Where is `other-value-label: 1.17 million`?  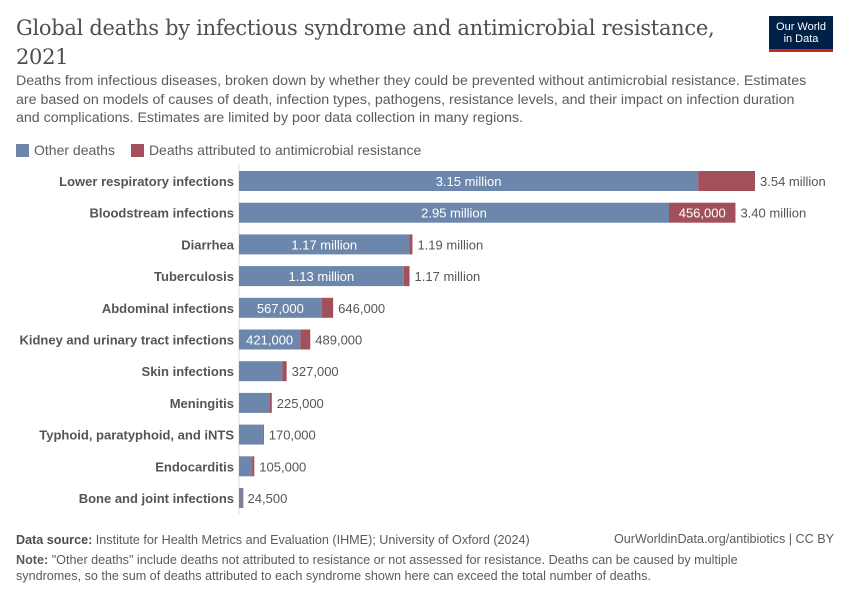
other-value-label: 1.17 million is located at coordinates (324, 244).